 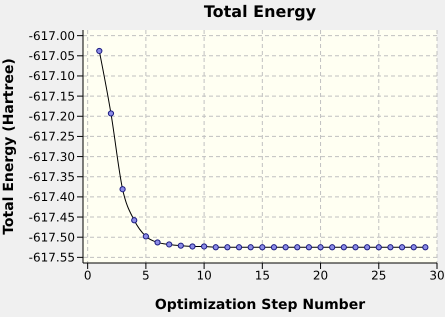 What do you see at coordinates (260, 305) in the screenshot?
I see `x-axis-title: Optimization Step Number` at bounding box center [260, 305].